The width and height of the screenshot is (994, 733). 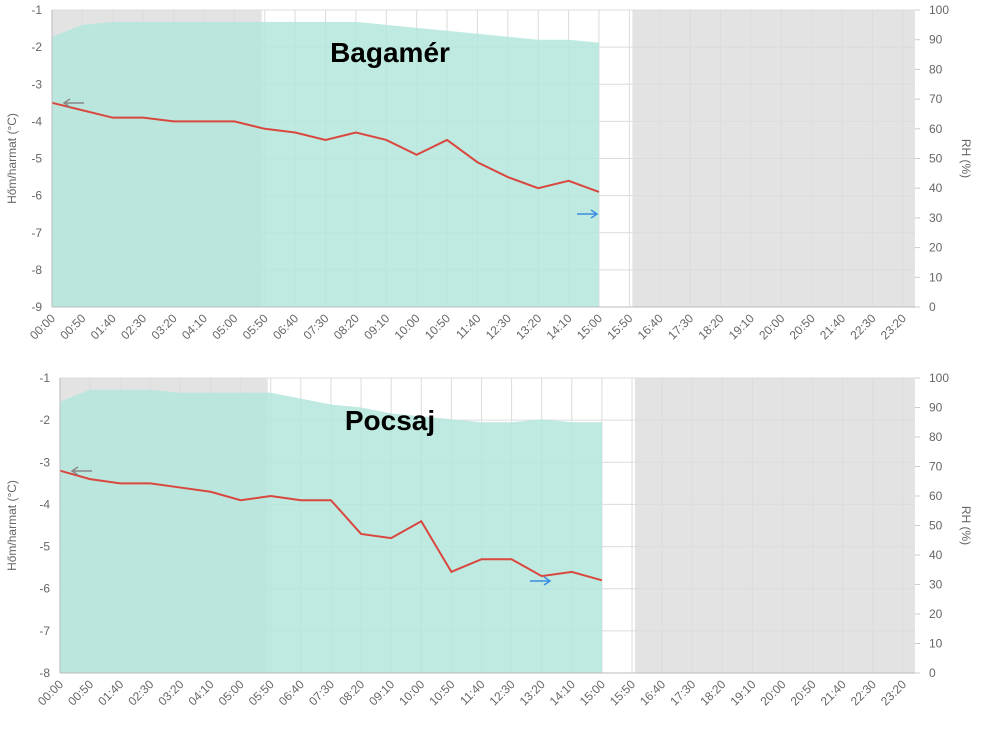 I want to click on y2-tick-label: 20, so click(x=936, y=614).